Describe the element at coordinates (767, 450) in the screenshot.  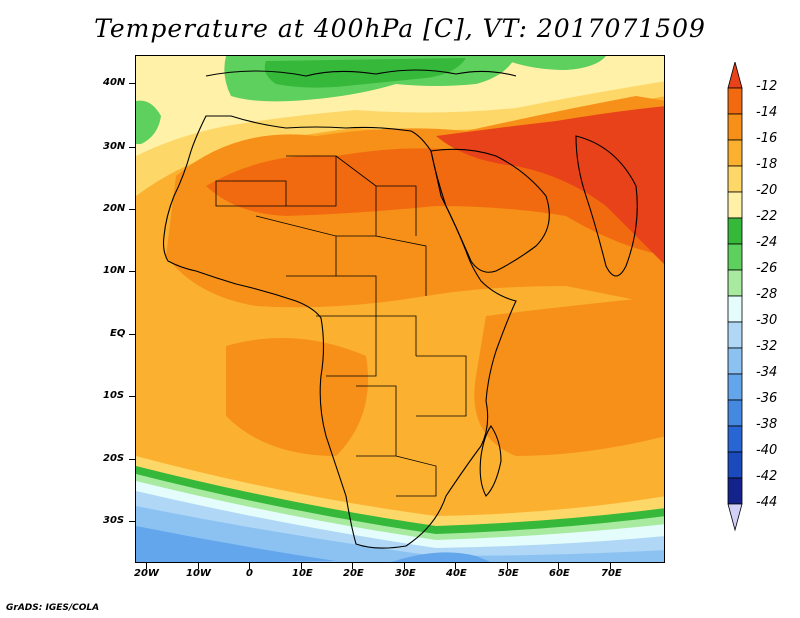
I see `legend-tick-label: -40` at that location.